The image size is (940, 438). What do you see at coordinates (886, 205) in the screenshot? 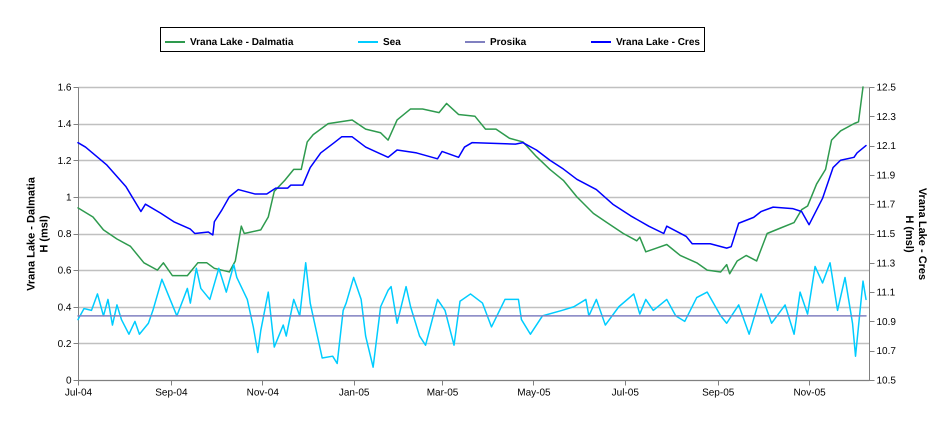
I see `y2-tick-label: 11.7` at bounding box center [886, 205].